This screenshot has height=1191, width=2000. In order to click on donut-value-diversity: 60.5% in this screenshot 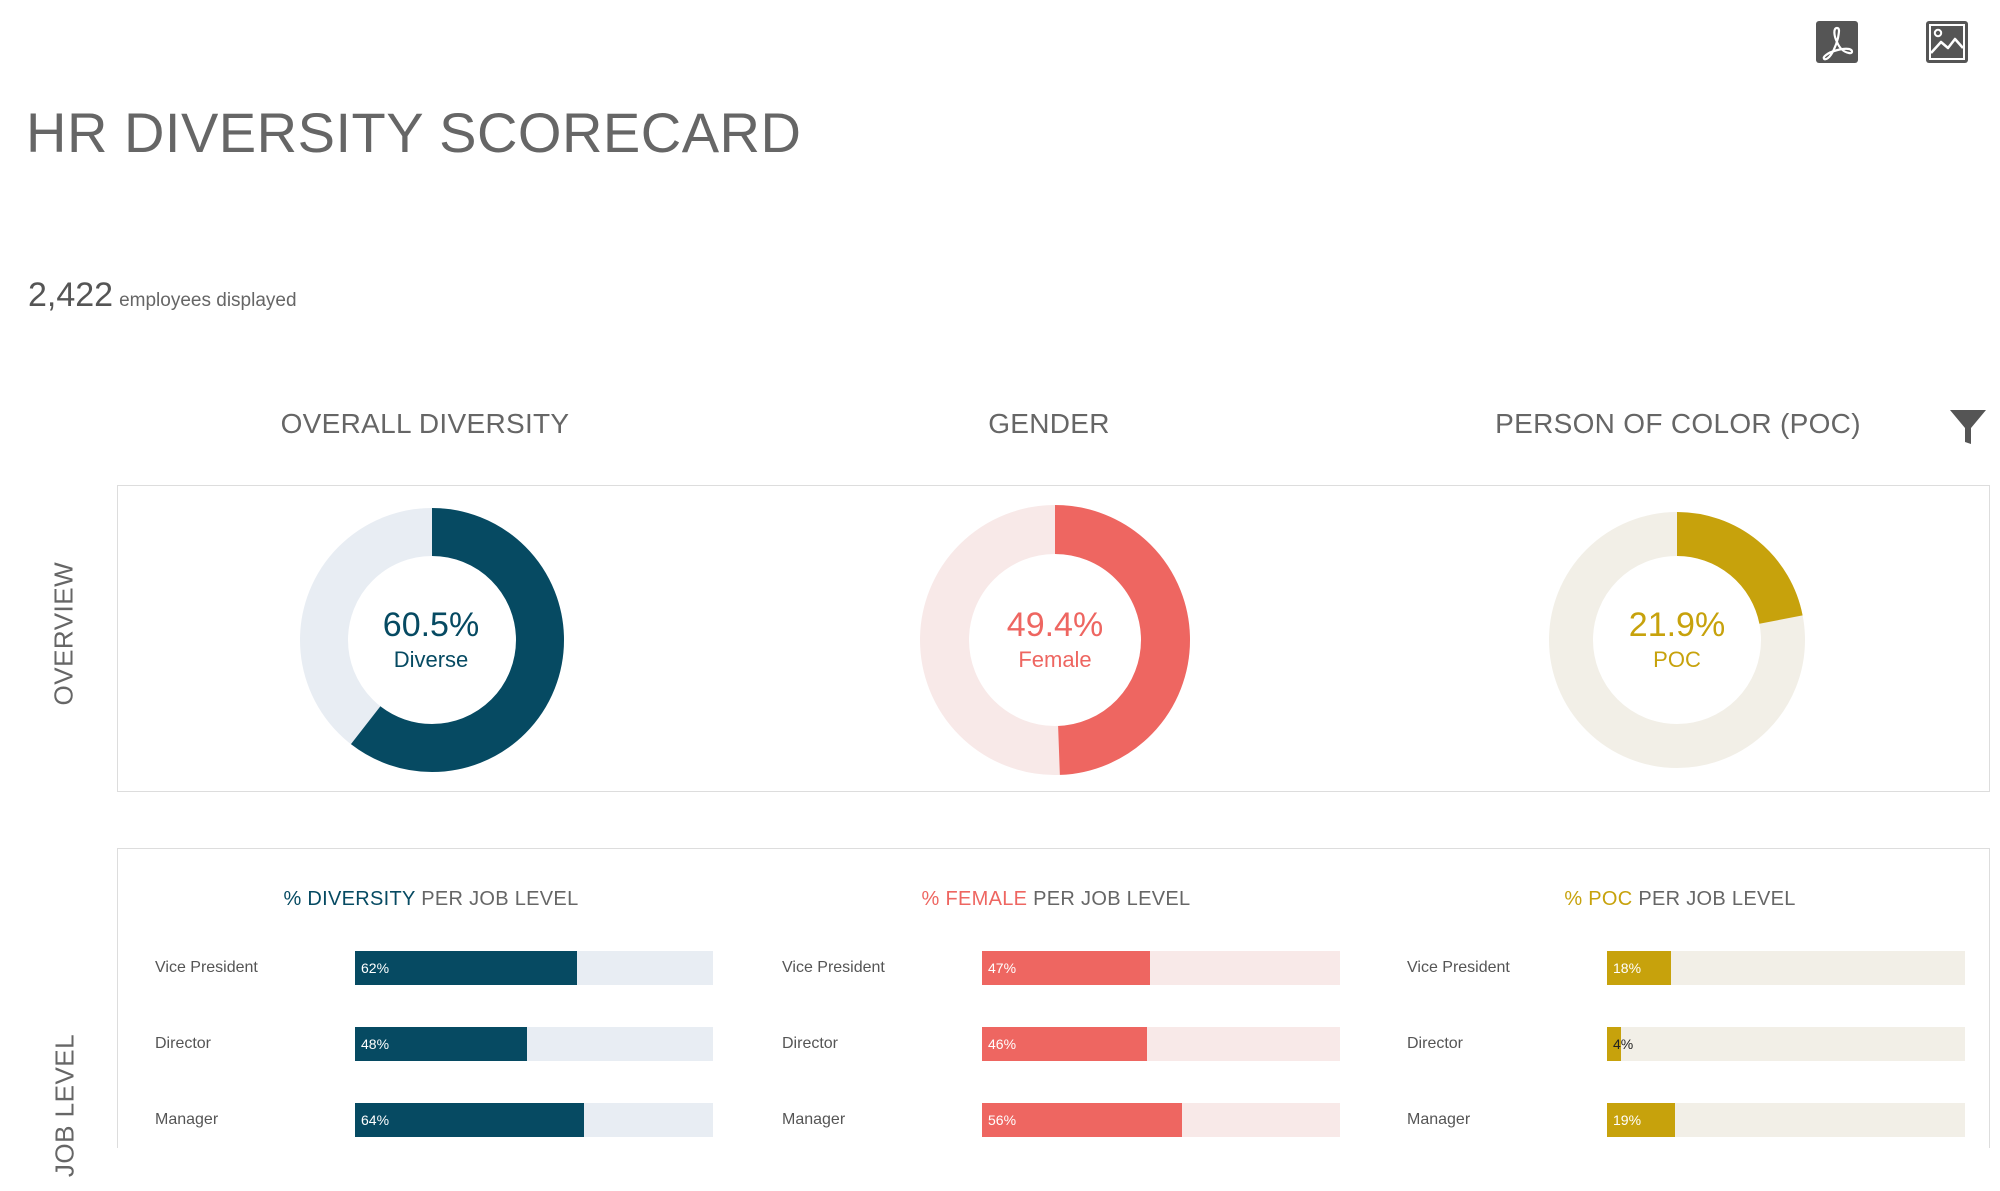, I will do `click(431, 625)`.